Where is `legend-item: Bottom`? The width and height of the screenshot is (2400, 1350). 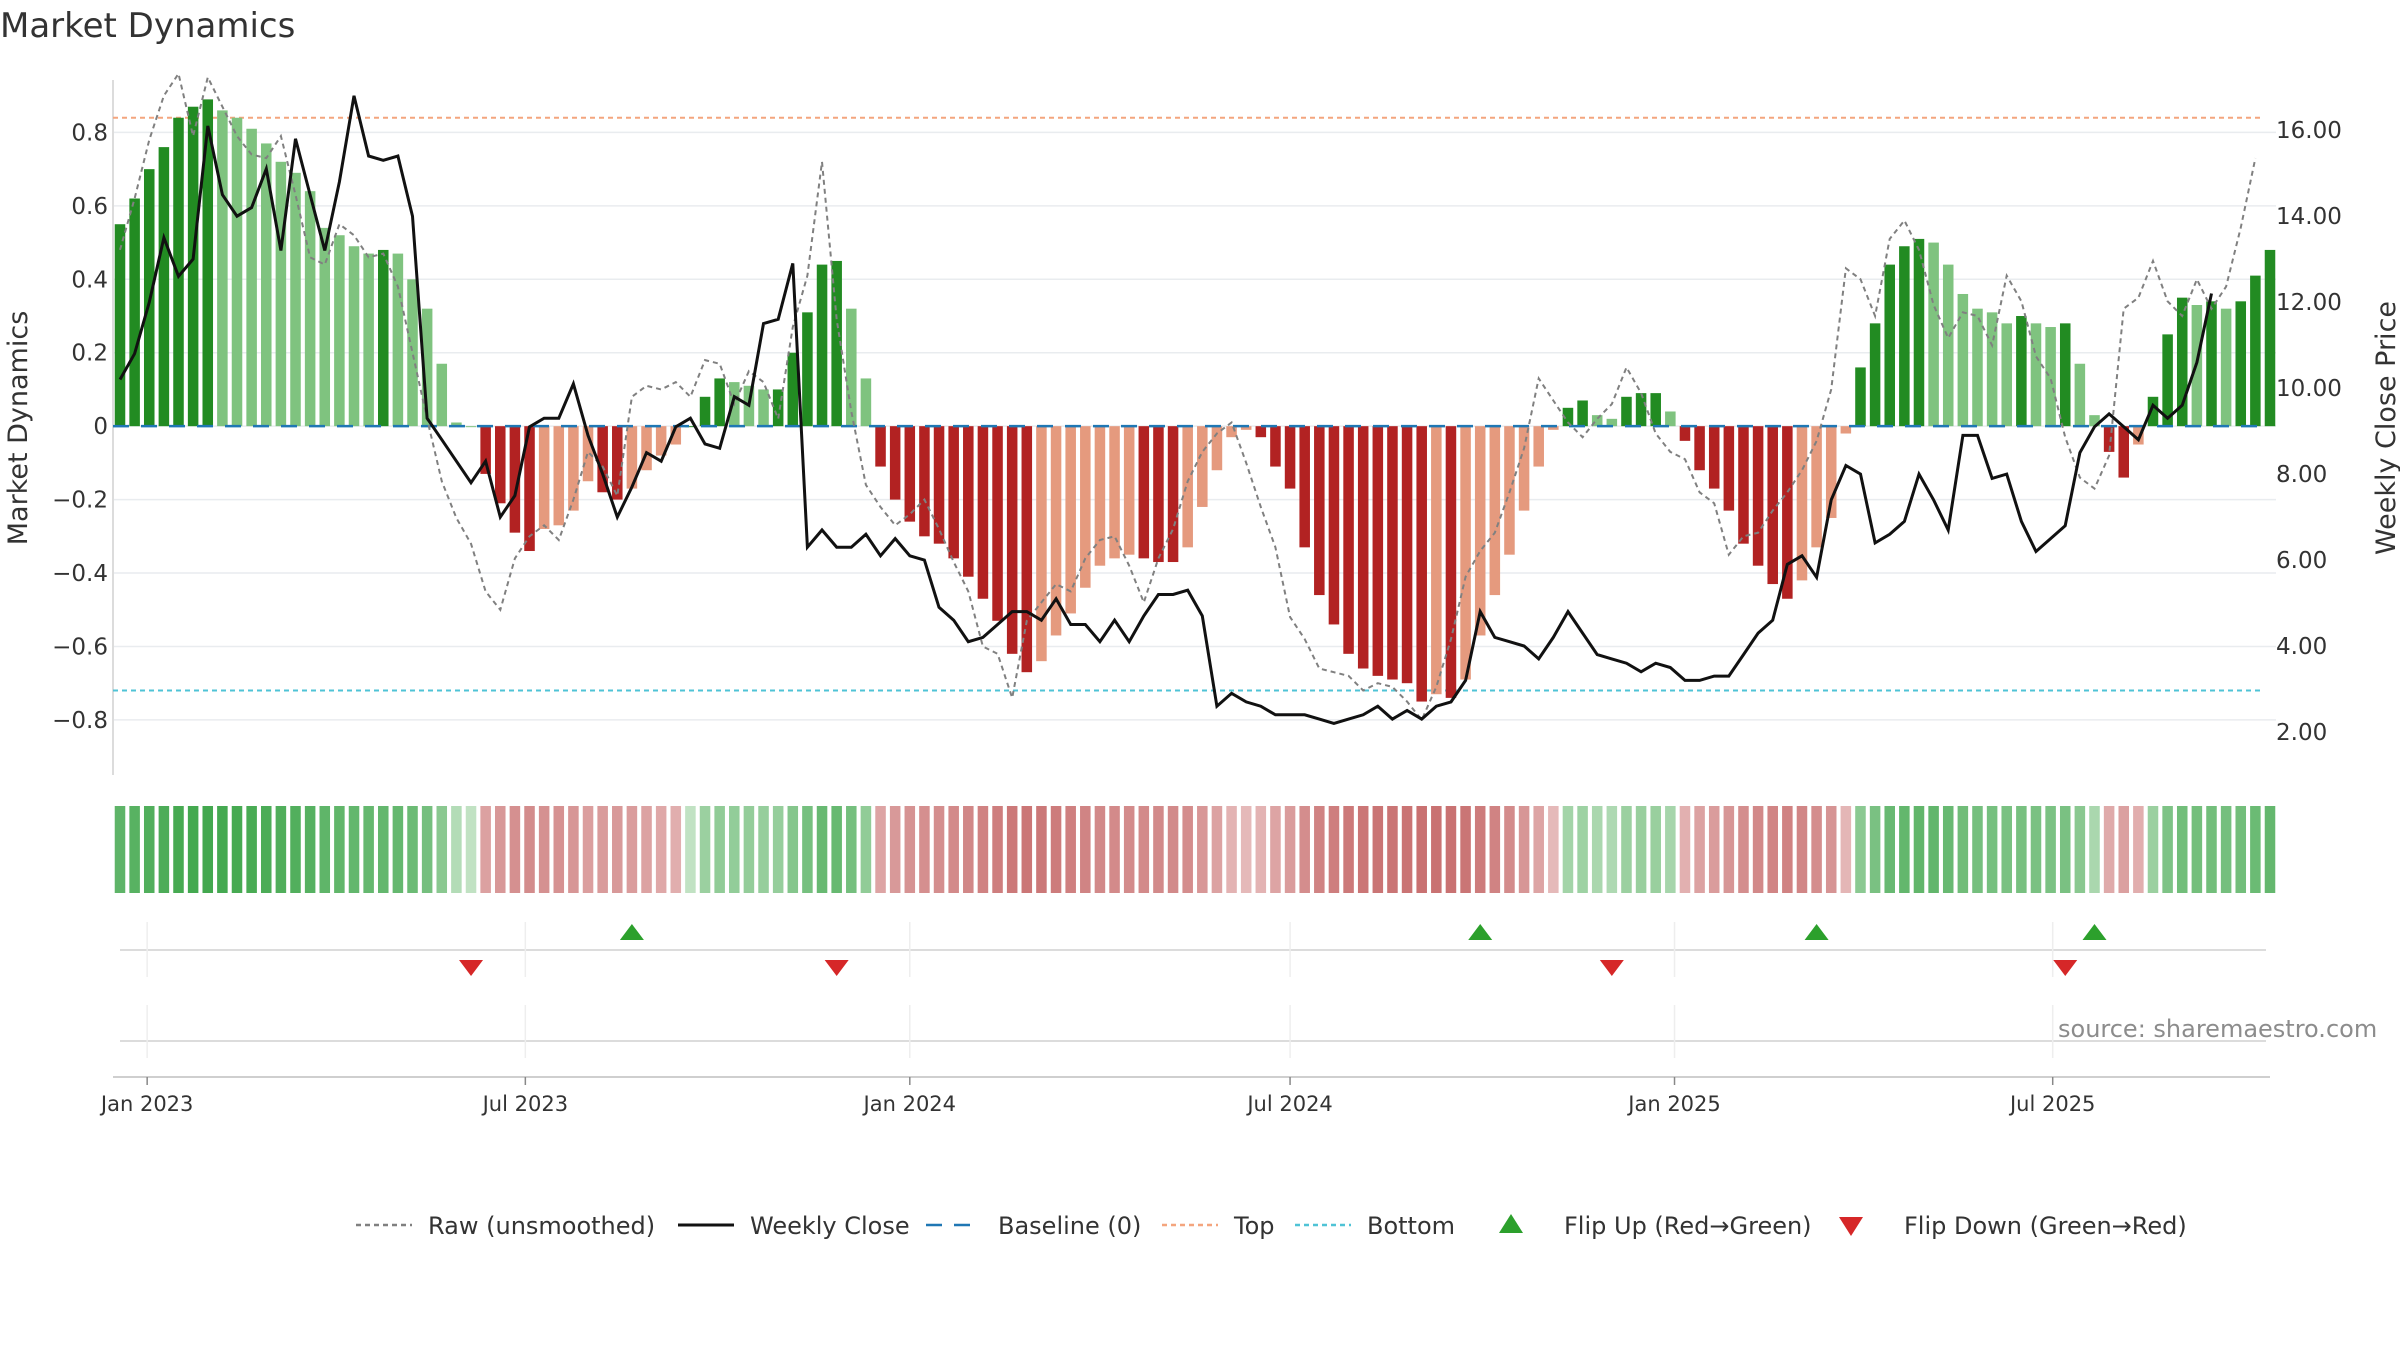
legend-item: Bottom is located at coordinates (1375, 1226).